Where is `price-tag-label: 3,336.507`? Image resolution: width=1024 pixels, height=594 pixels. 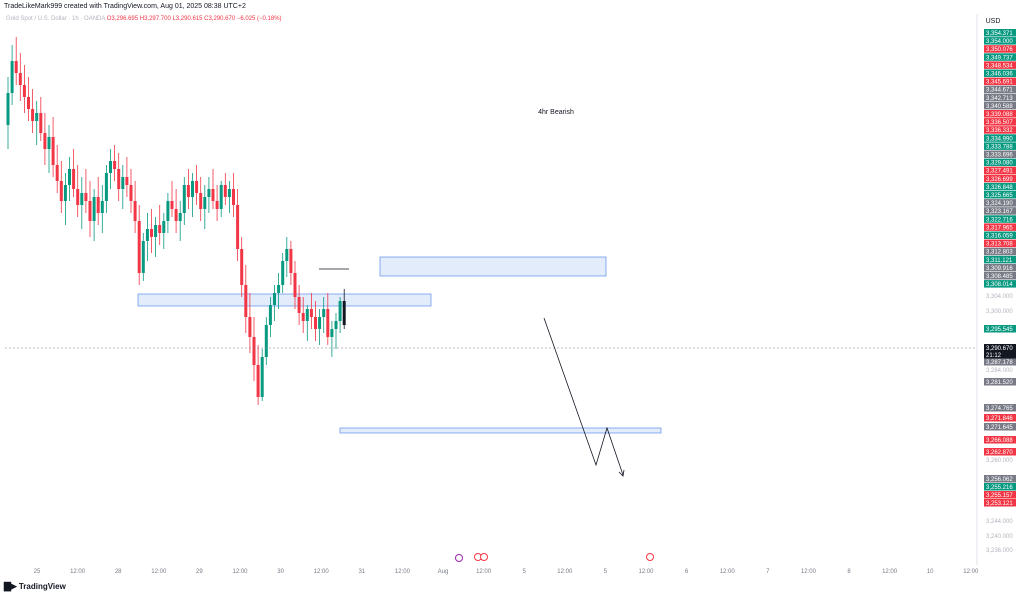 price-tag-label: 3,336.507 is located at coordinates (999, 123).